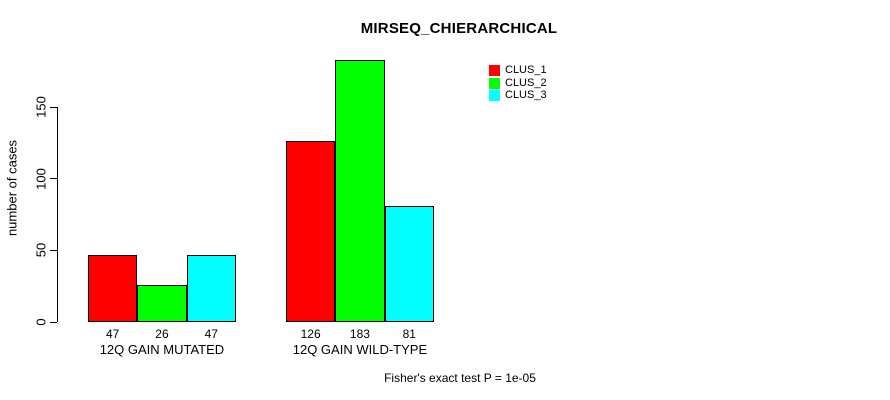 Image resolution: width=890 pixels, height=400 pixels. Describe the element at coordinates (162, 334) in the screenshot. I see `bar-value-label: 26` at that location.